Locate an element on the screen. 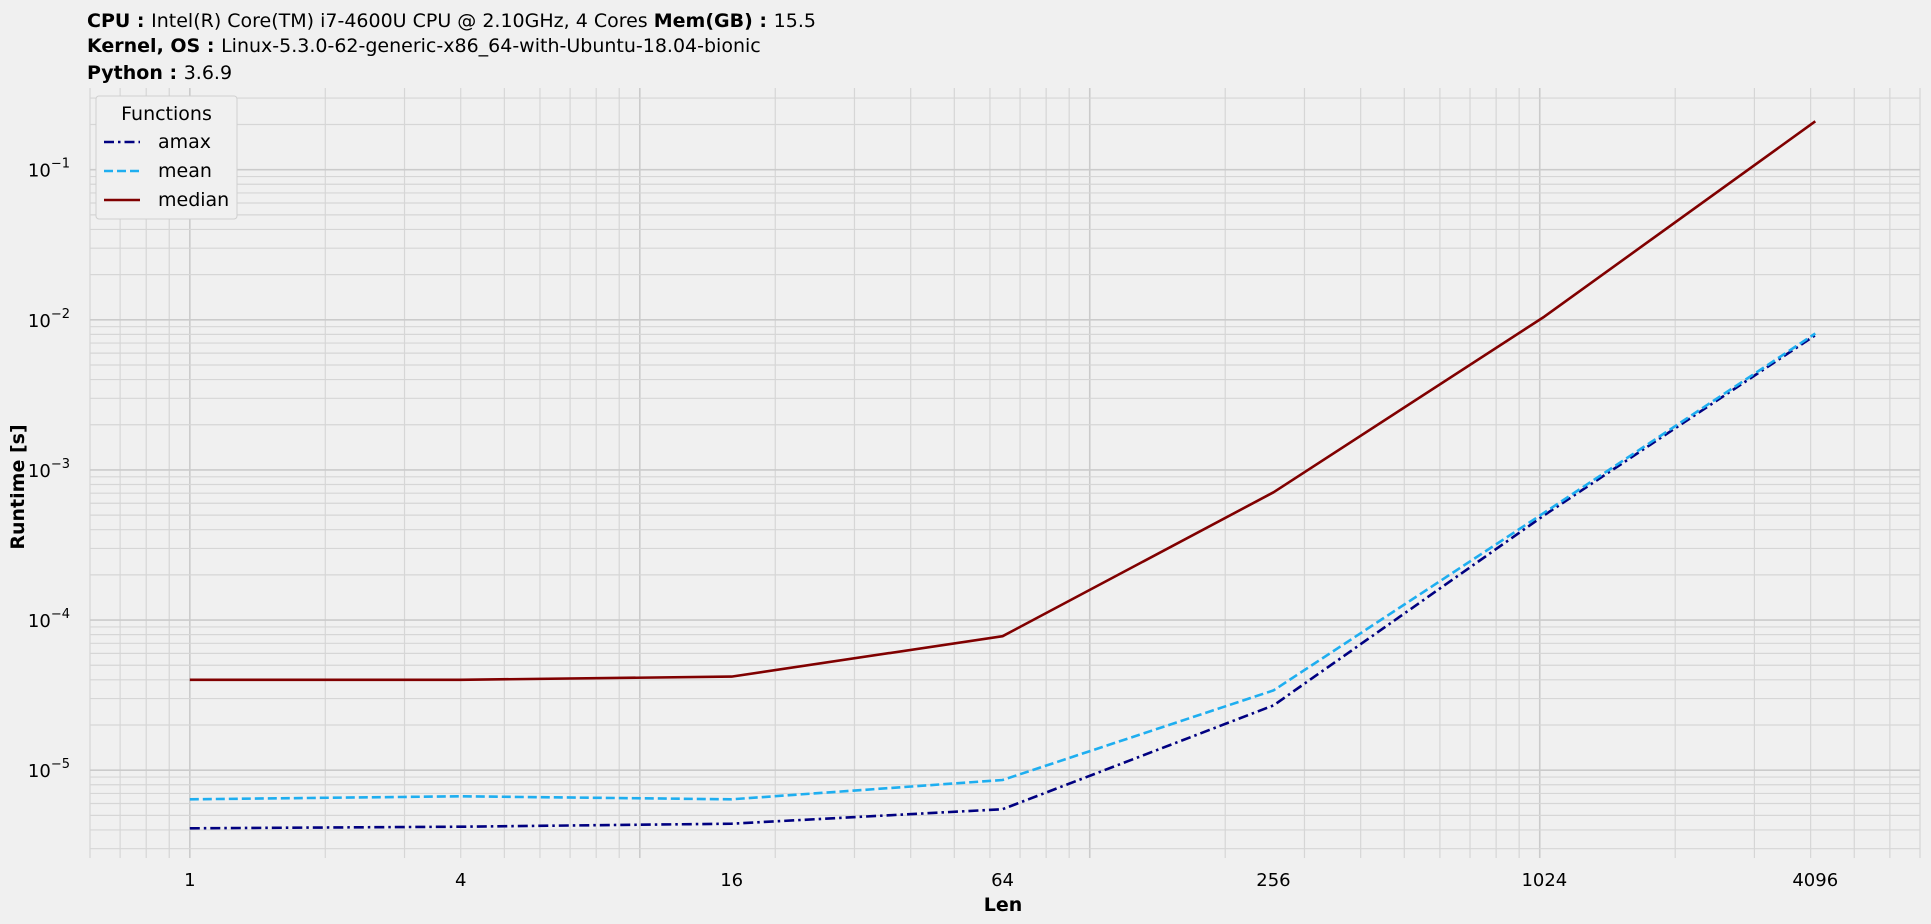 The image size is (1931, 924). header-kernel-sep: : is located at coordinates (210, 46).